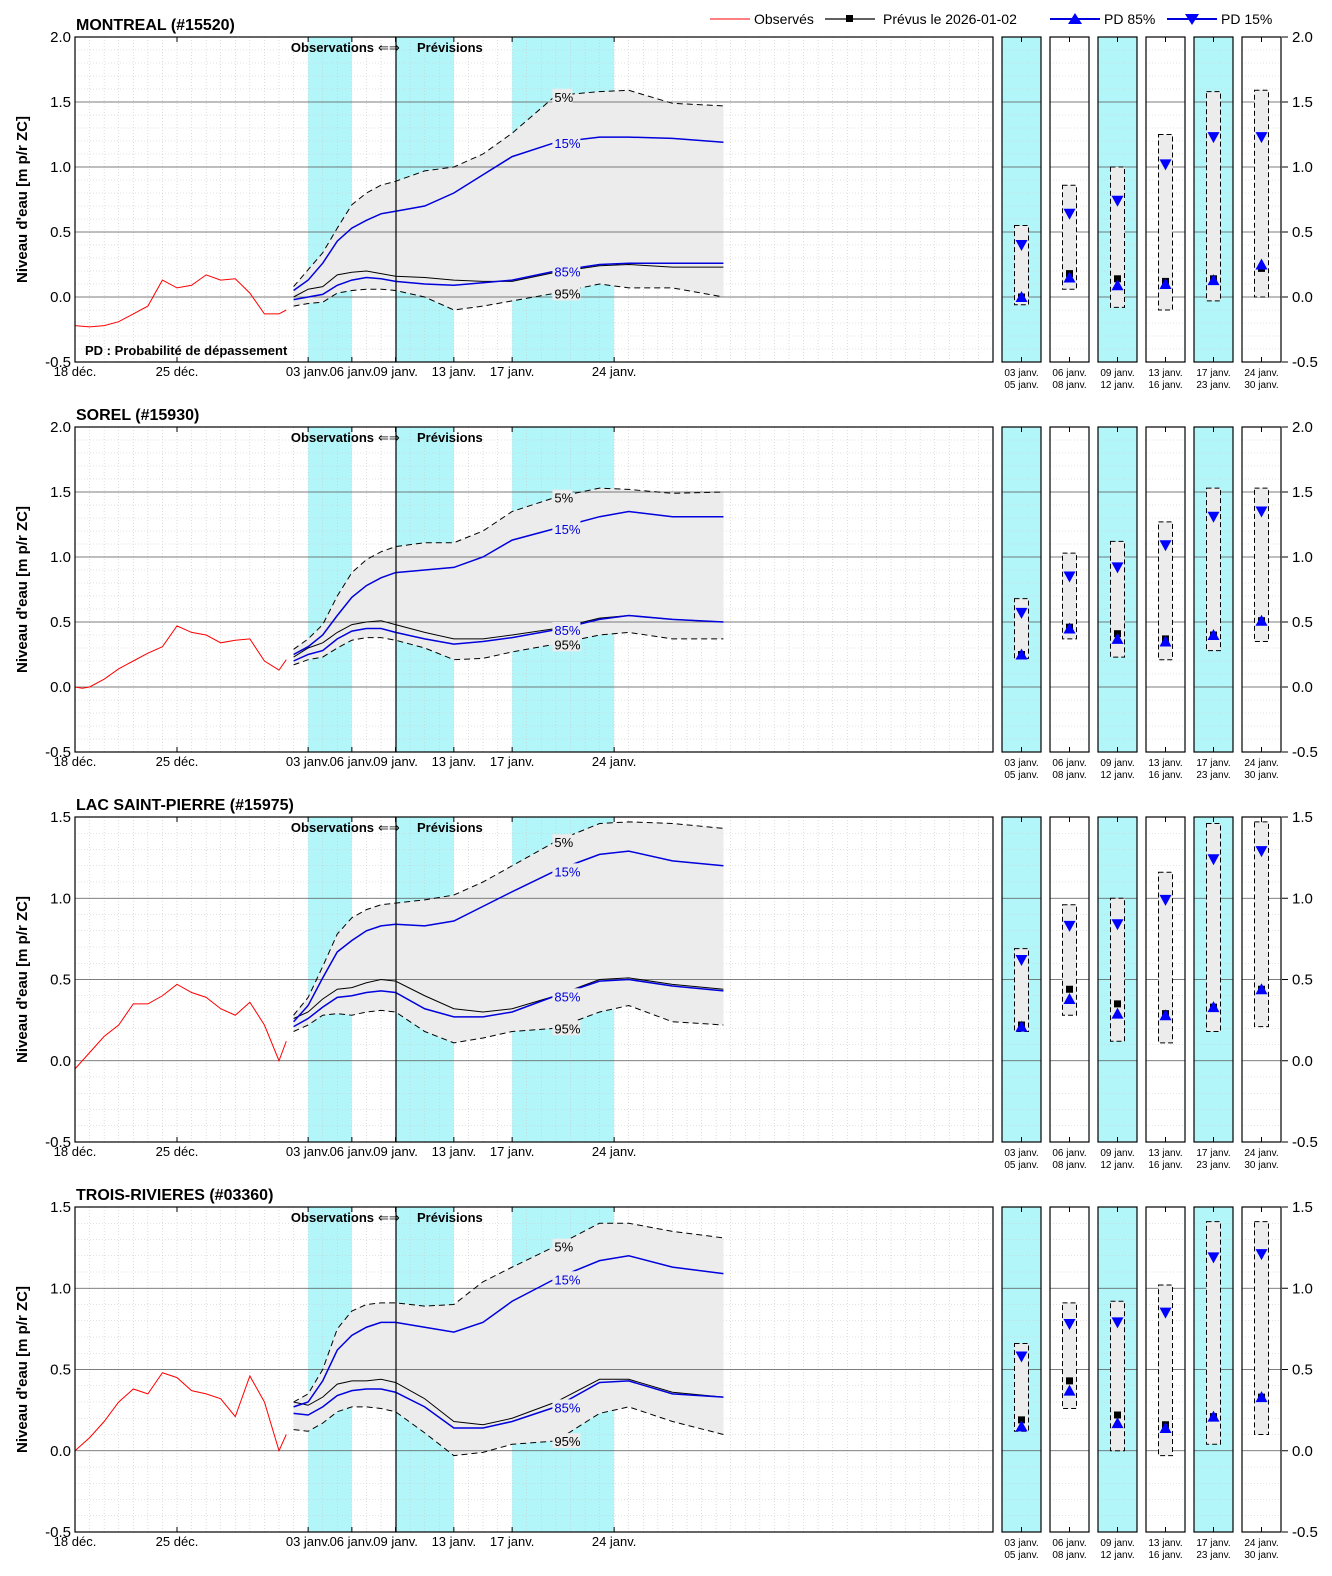  I want to click on period-panel-2: 06 janv.08 janv., so click(1069, 993).